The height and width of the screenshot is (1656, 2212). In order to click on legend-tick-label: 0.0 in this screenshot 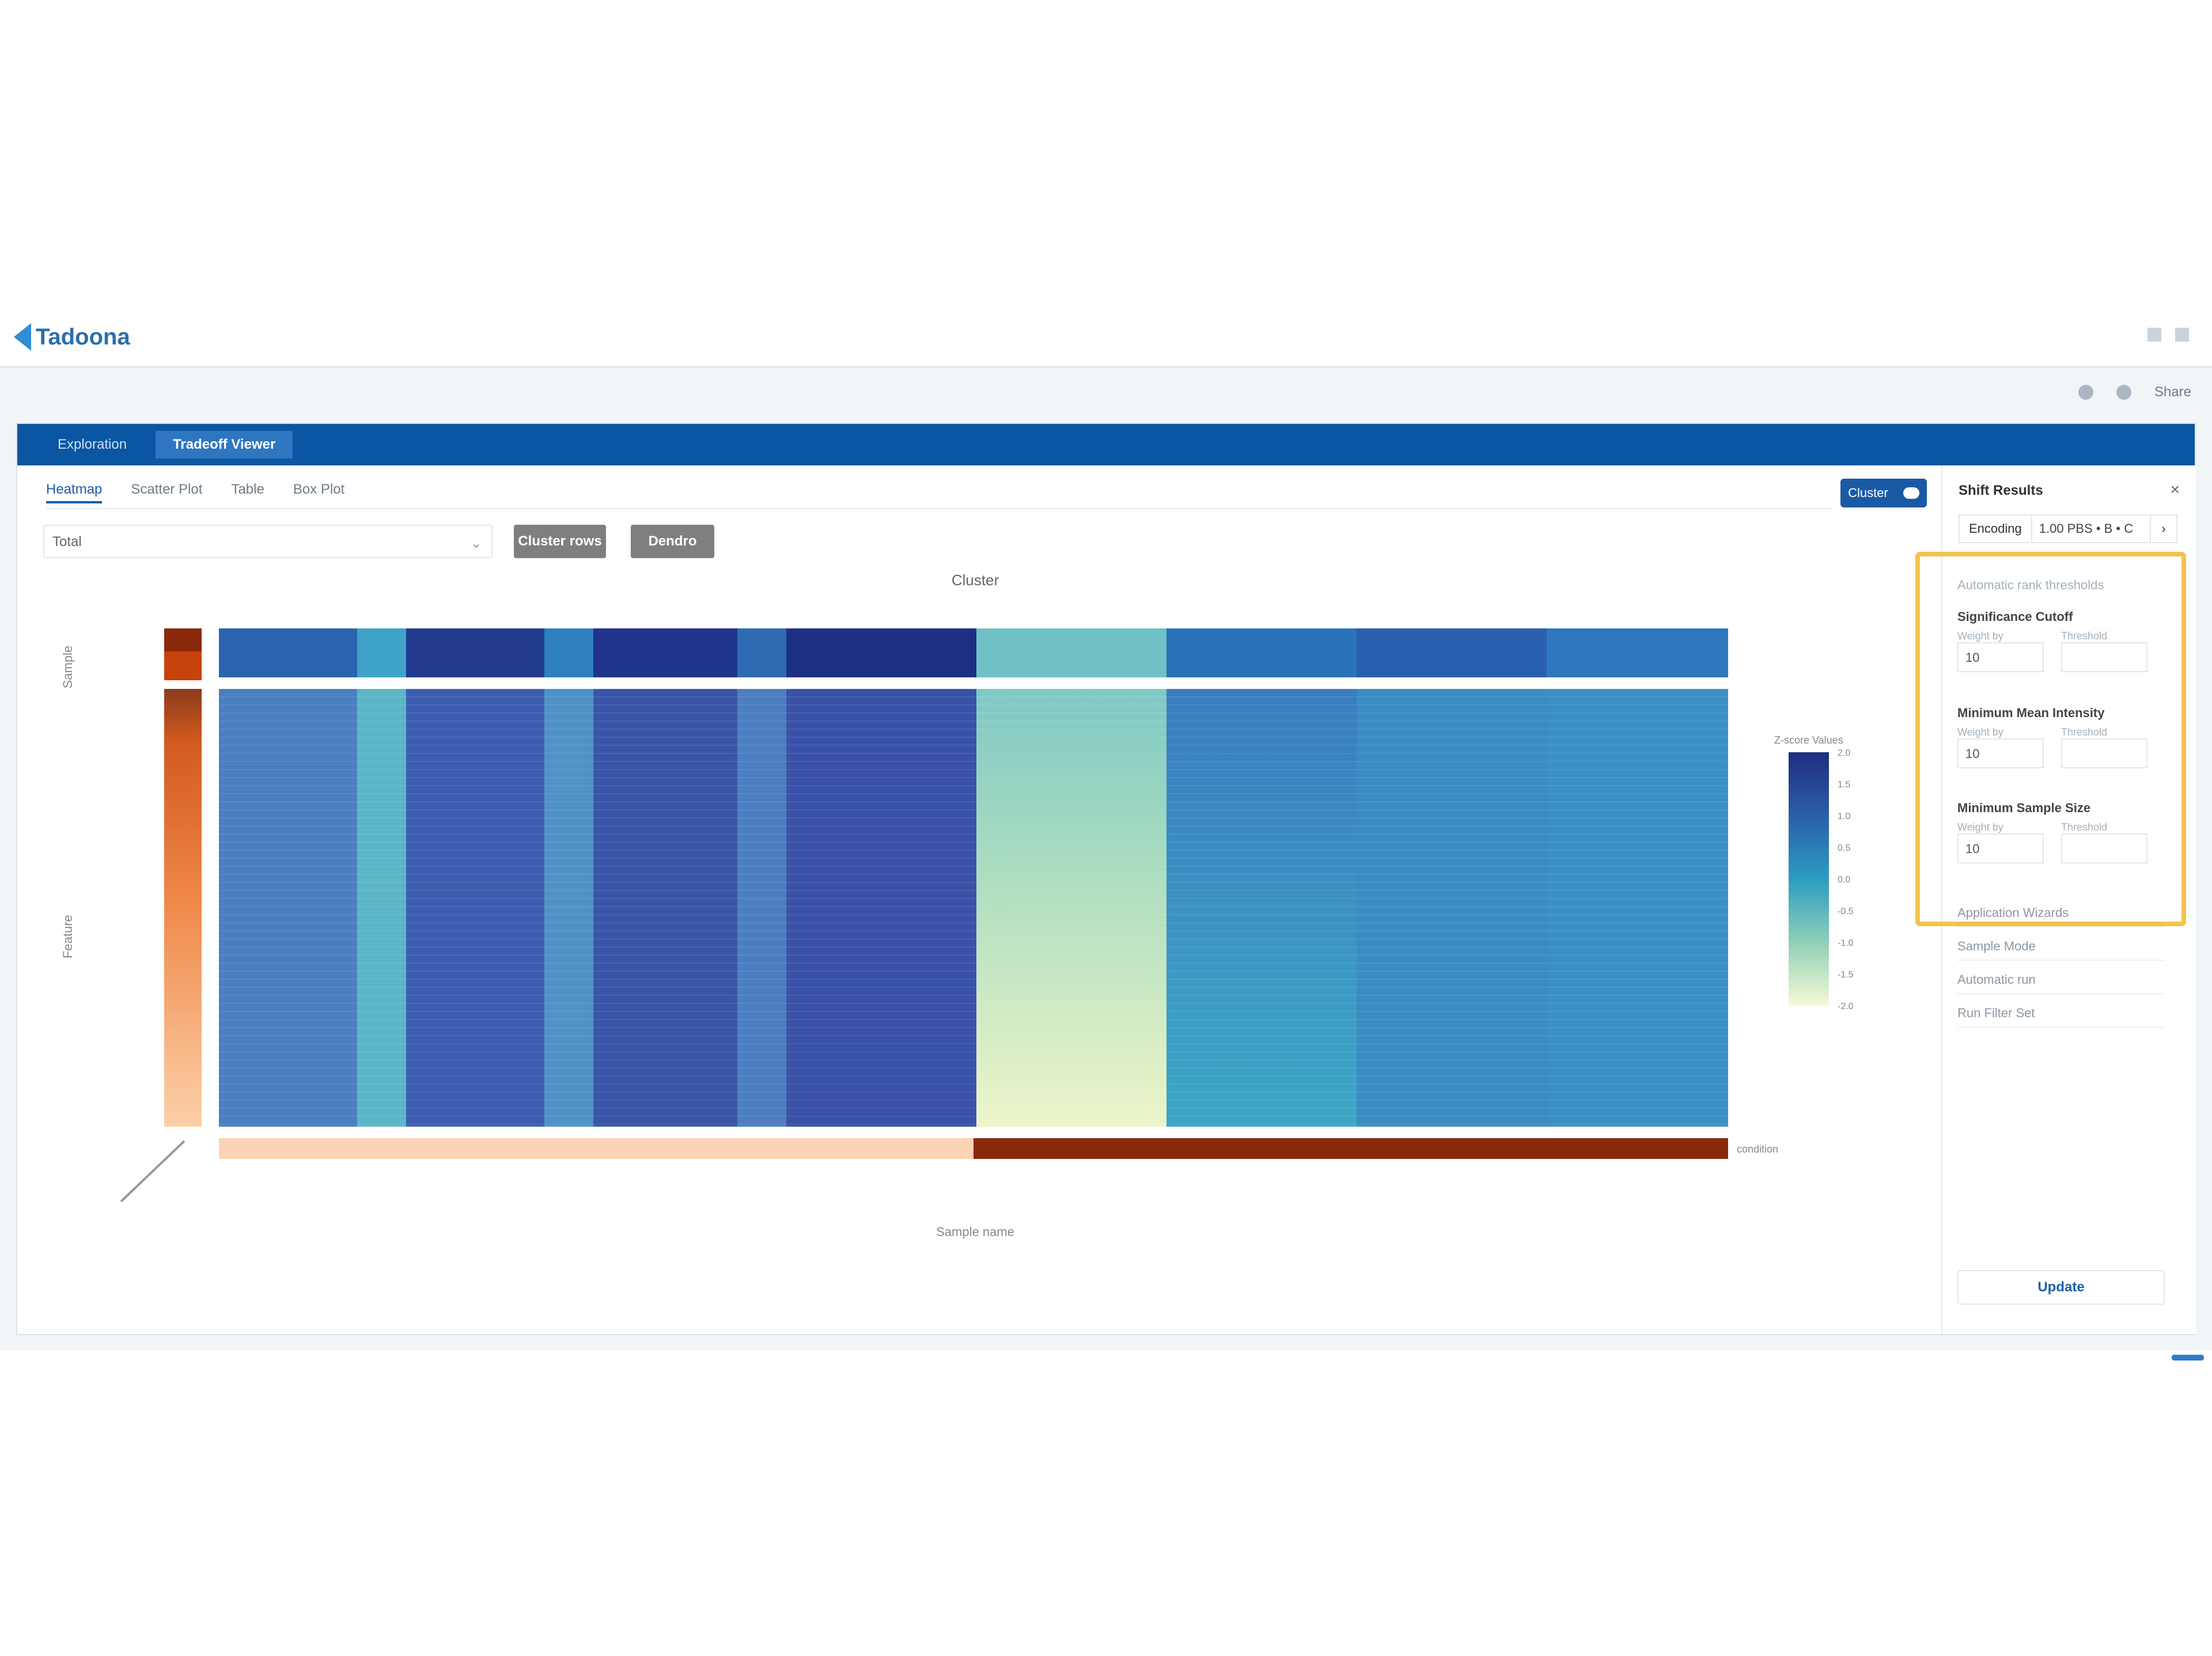, I will do `click(1844, 880)`.